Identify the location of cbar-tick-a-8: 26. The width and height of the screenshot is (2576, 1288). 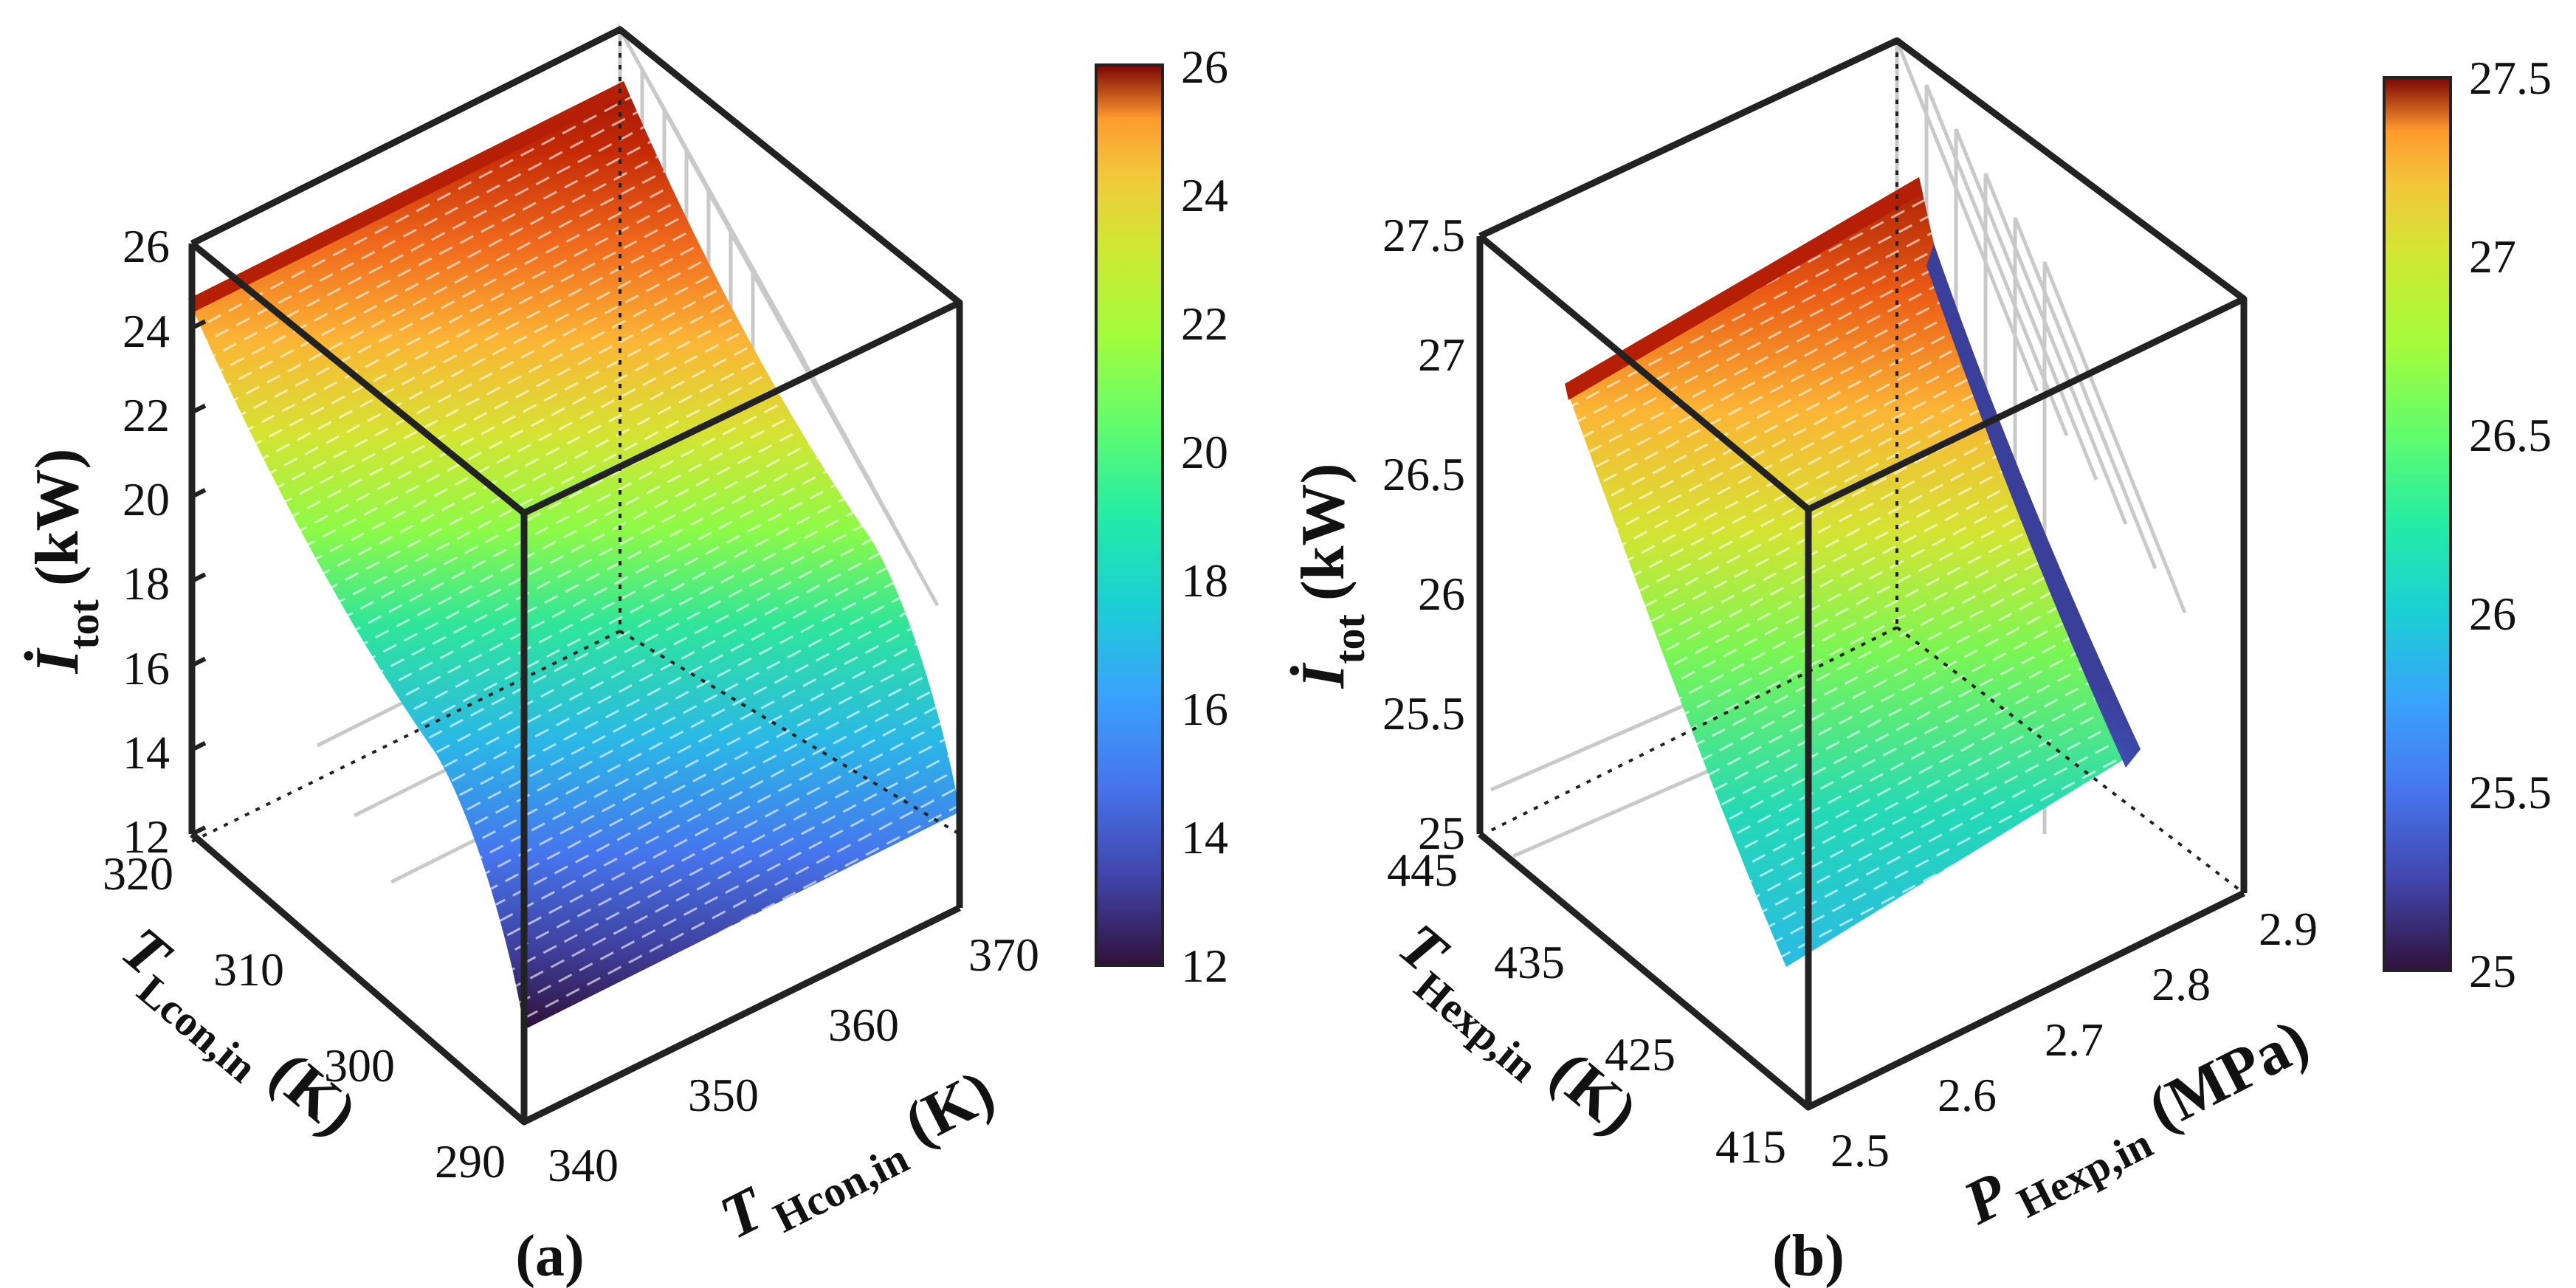
(1205, 67).